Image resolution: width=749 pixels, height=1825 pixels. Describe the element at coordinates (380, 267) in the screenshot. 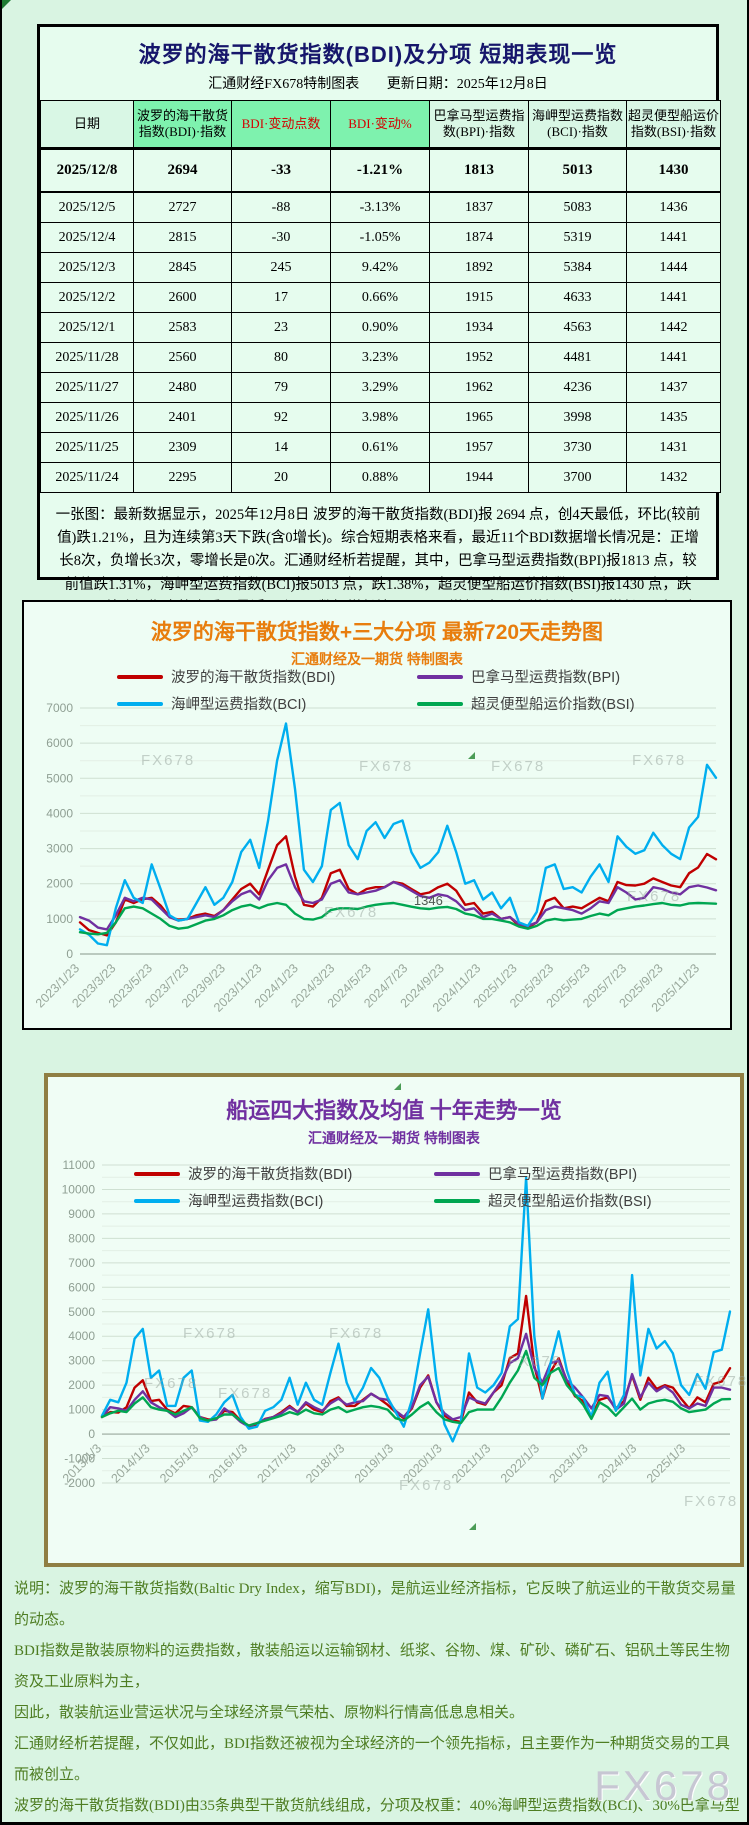

I see `table-cell: 9.42%` at that location.